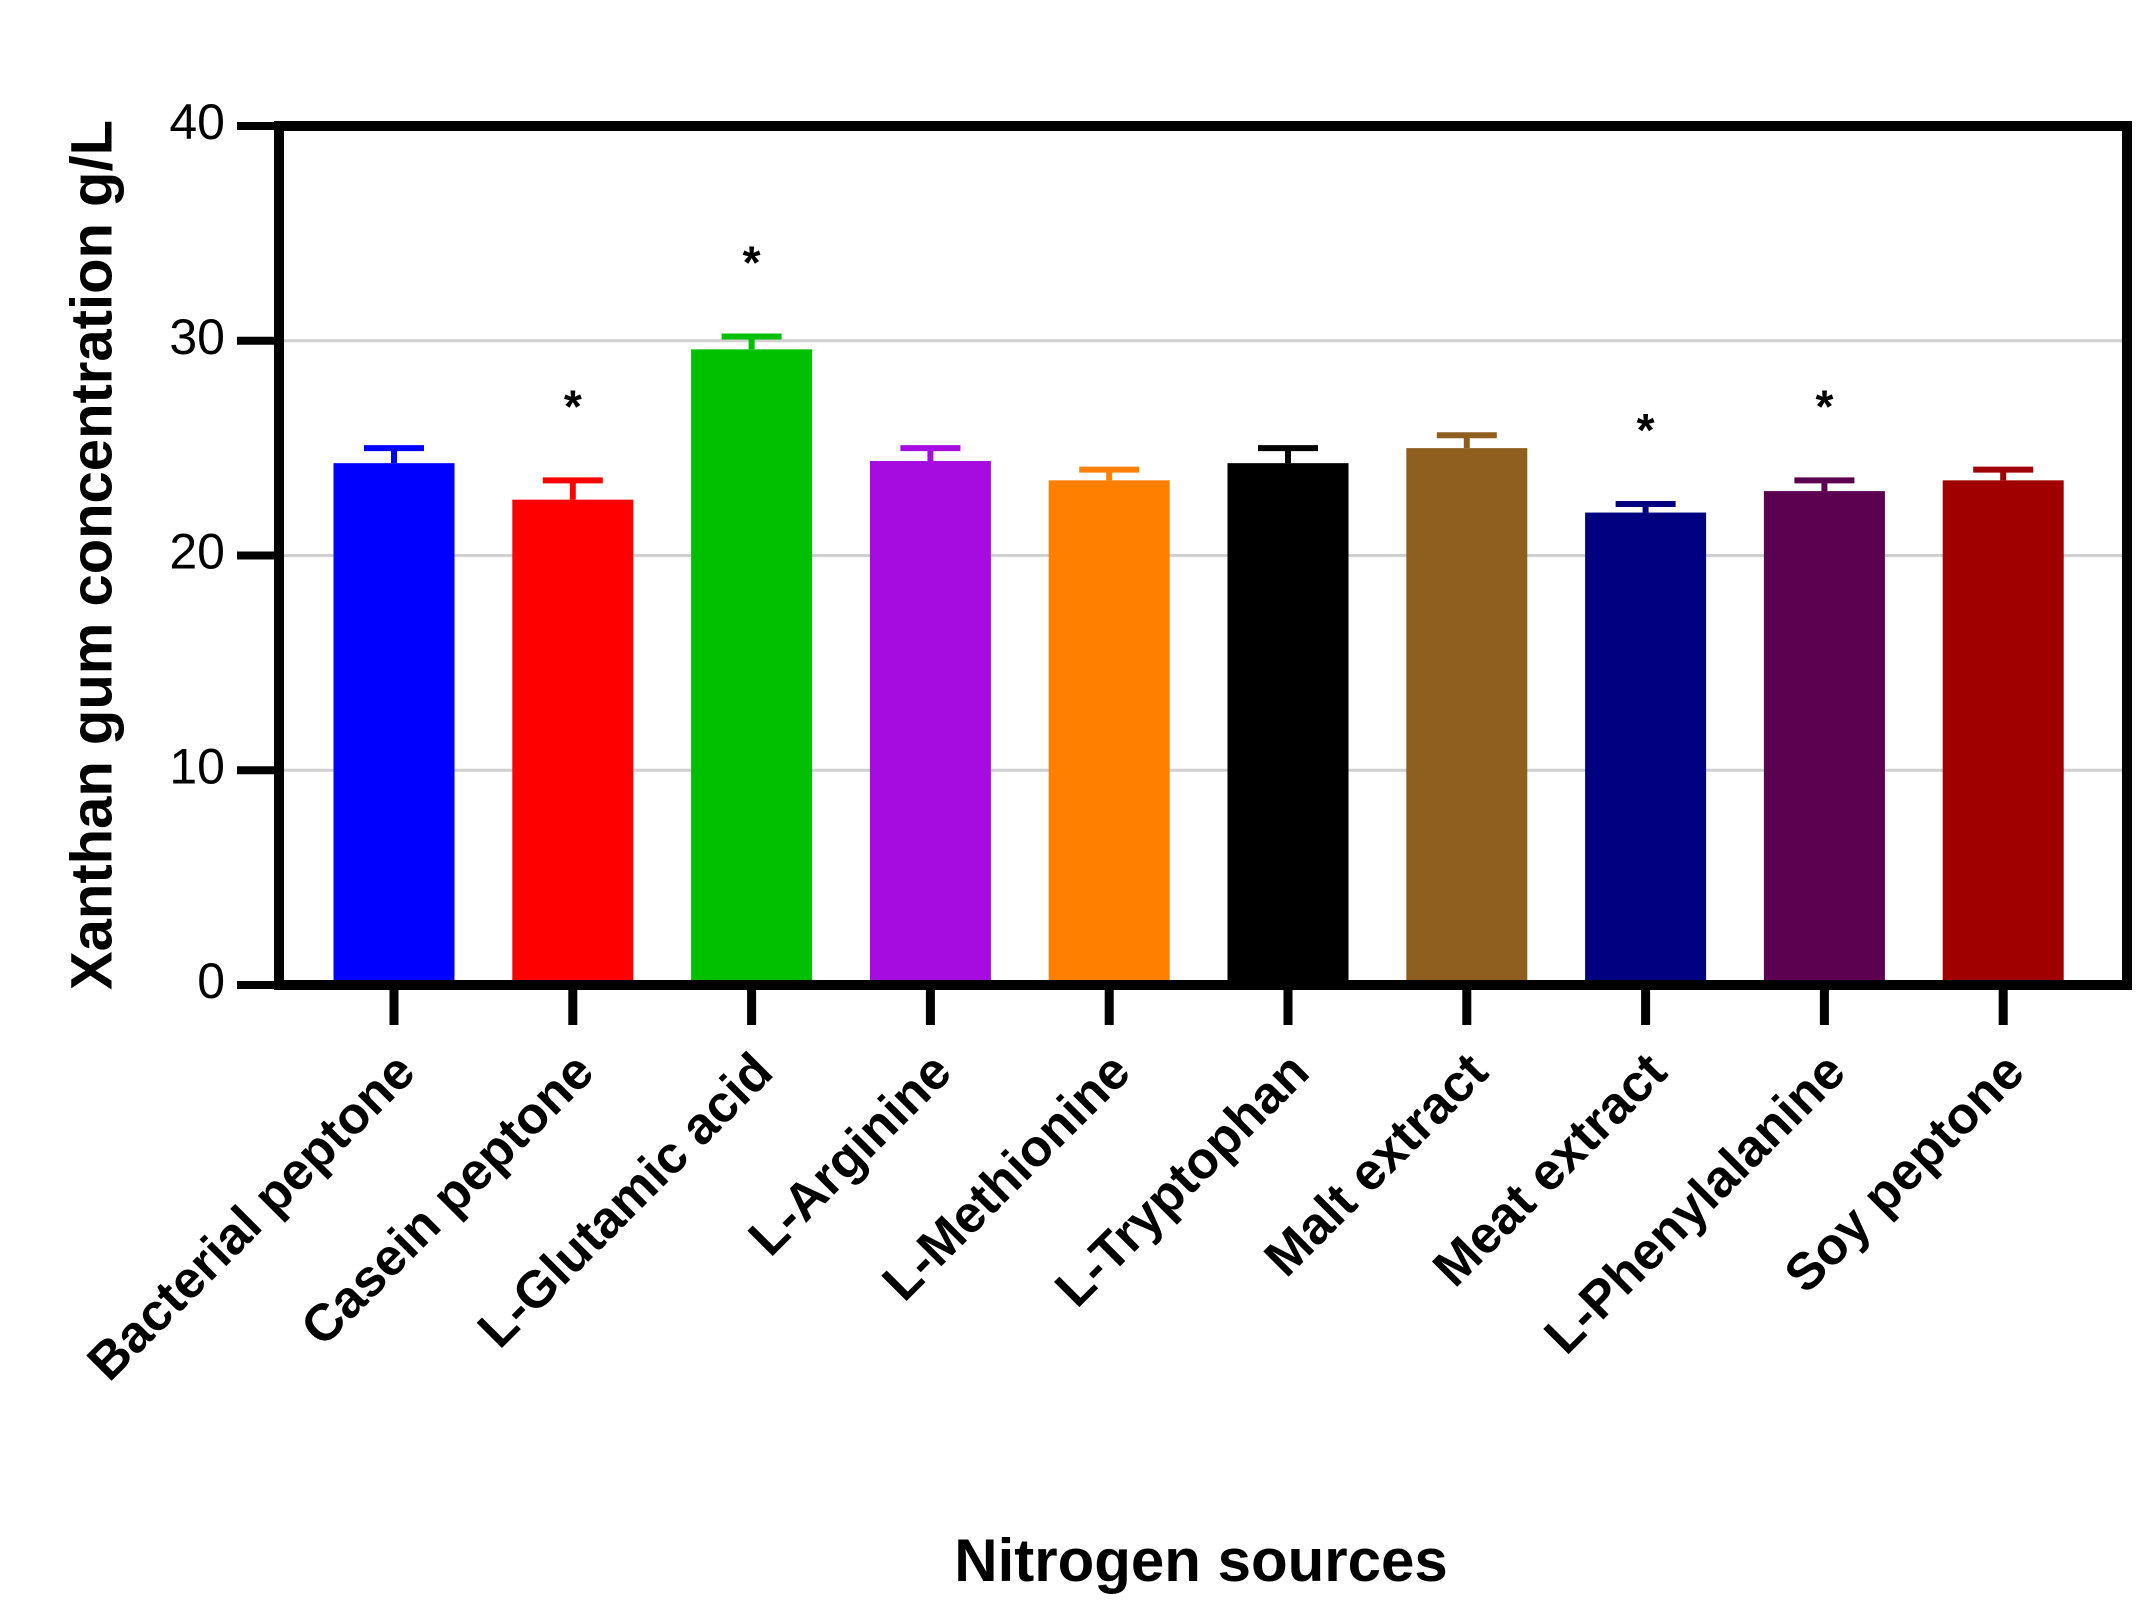  What do you see at coordinates (197, 766) in the screenshot?
I see `y-tick-label: 10` at bounding box center [197, 766].